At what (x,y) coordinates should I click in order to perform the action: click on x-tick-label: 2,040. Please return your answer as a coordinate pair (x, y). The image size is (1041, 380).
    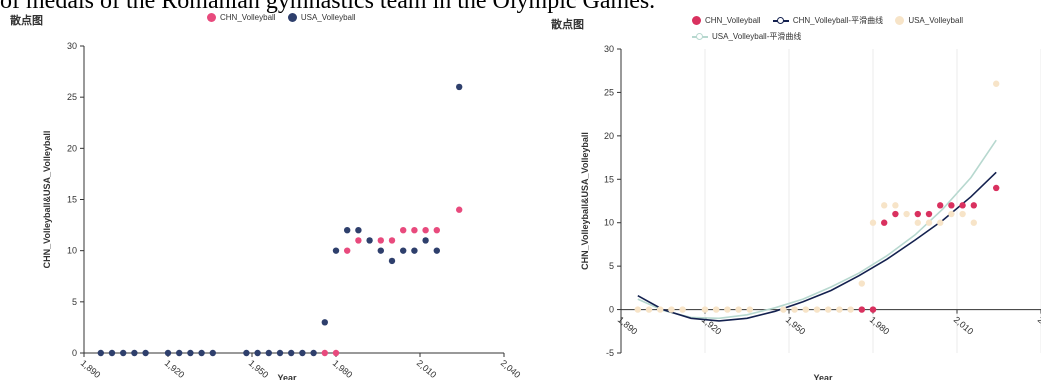
    Looking at the image, I should click on (1038, 325).